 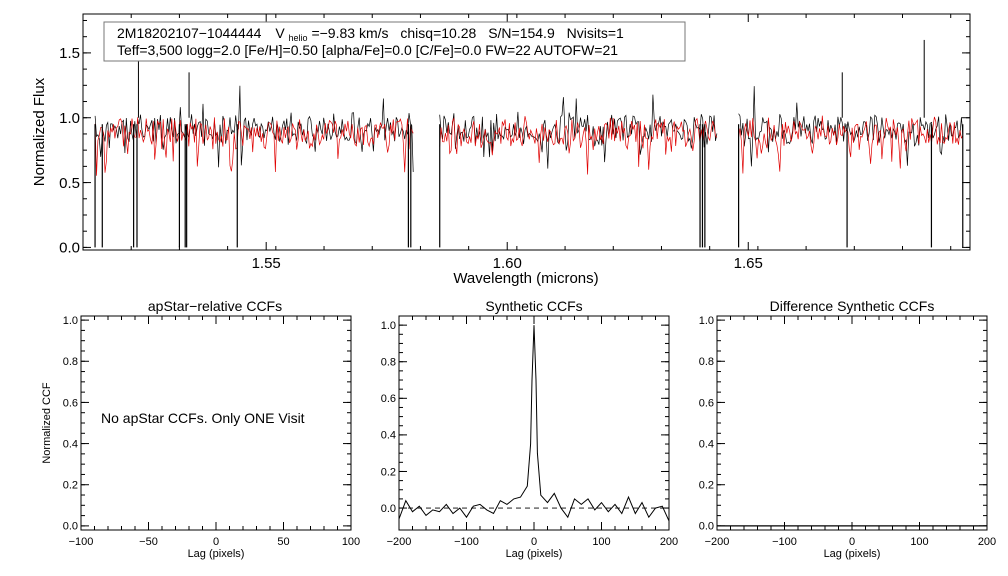 What do you see at coordinates (466, 542) in the screenshot?
I see `synthetic-ccf-xtick-label: −100` at bounding box center [466, 542].